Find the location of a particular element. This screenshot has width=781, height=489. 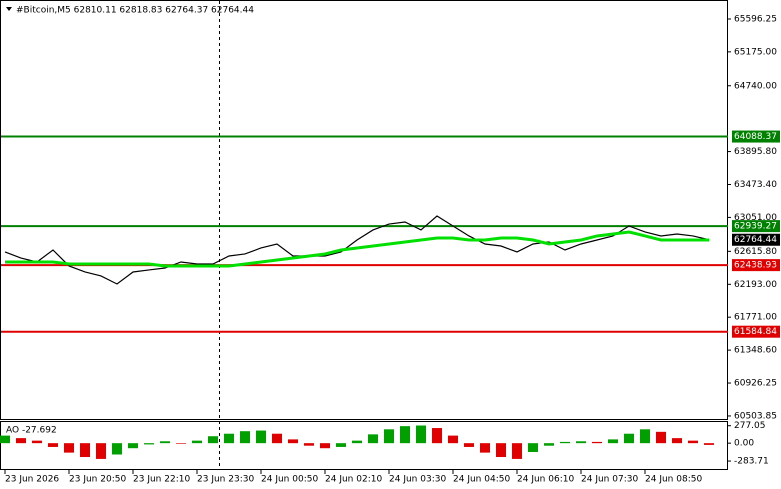

price-line is located at coordinates (357, 250).